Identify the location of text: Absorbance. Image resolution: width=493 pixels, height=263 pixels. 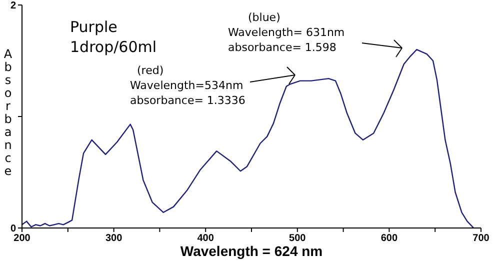
(8, 112).